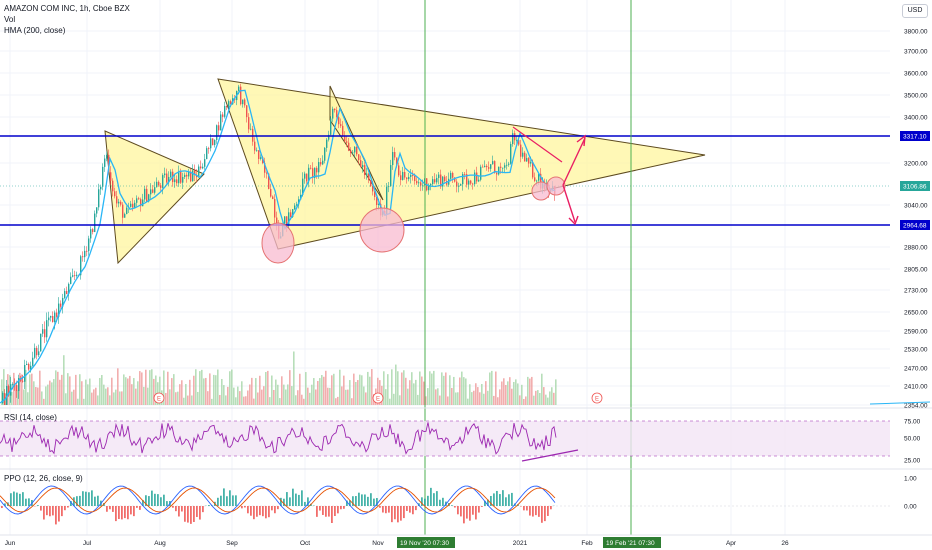 This screenshot has width=932, height=550. I want to click on price-tick-label: 2805.00, so click(916, 270).